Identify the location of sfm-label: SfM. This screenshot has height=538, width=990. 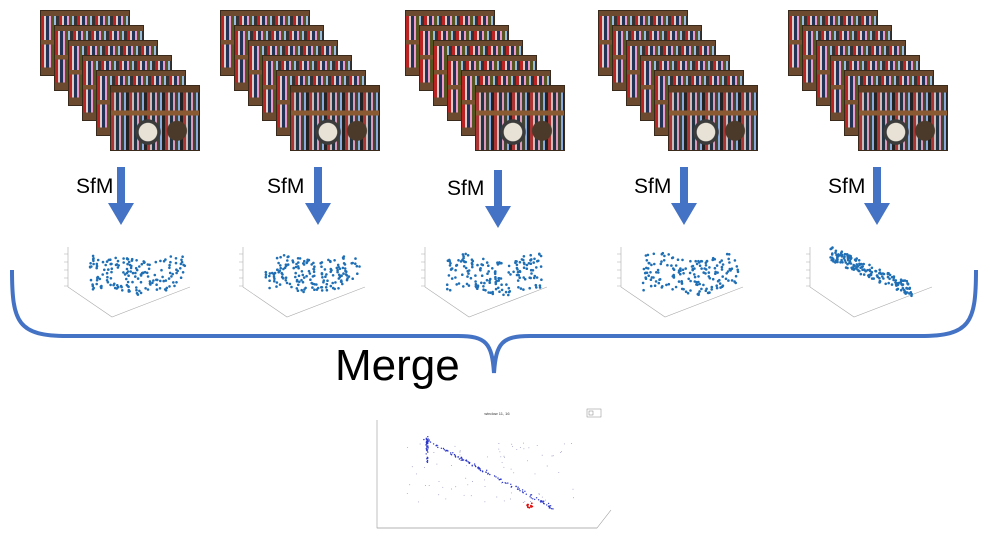
(286, 186).